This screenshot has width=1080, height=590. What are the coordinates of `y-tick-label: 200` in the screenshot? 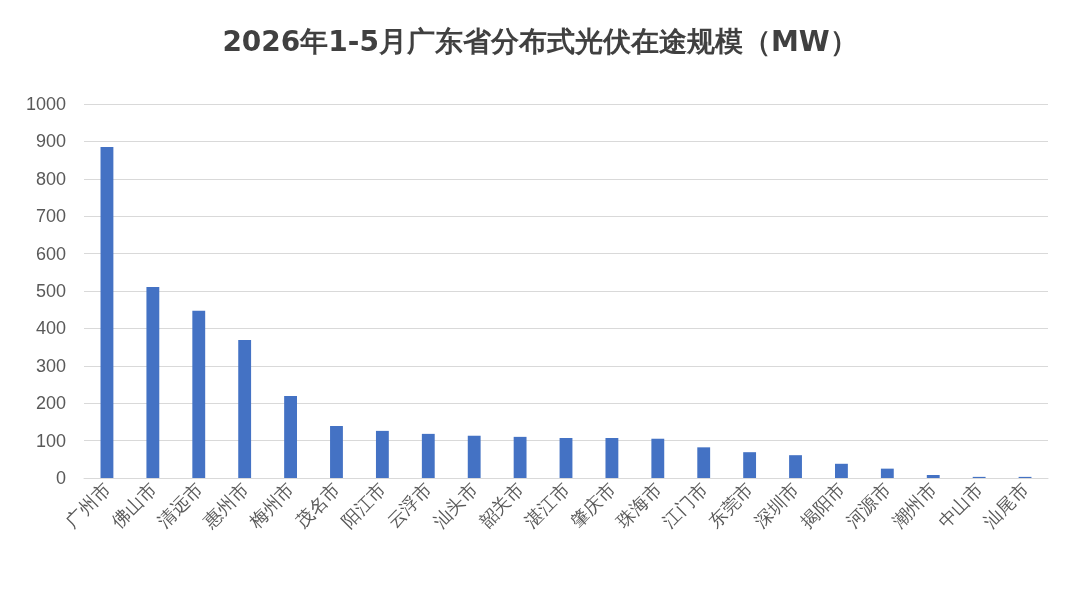 It's located at (50, 403).